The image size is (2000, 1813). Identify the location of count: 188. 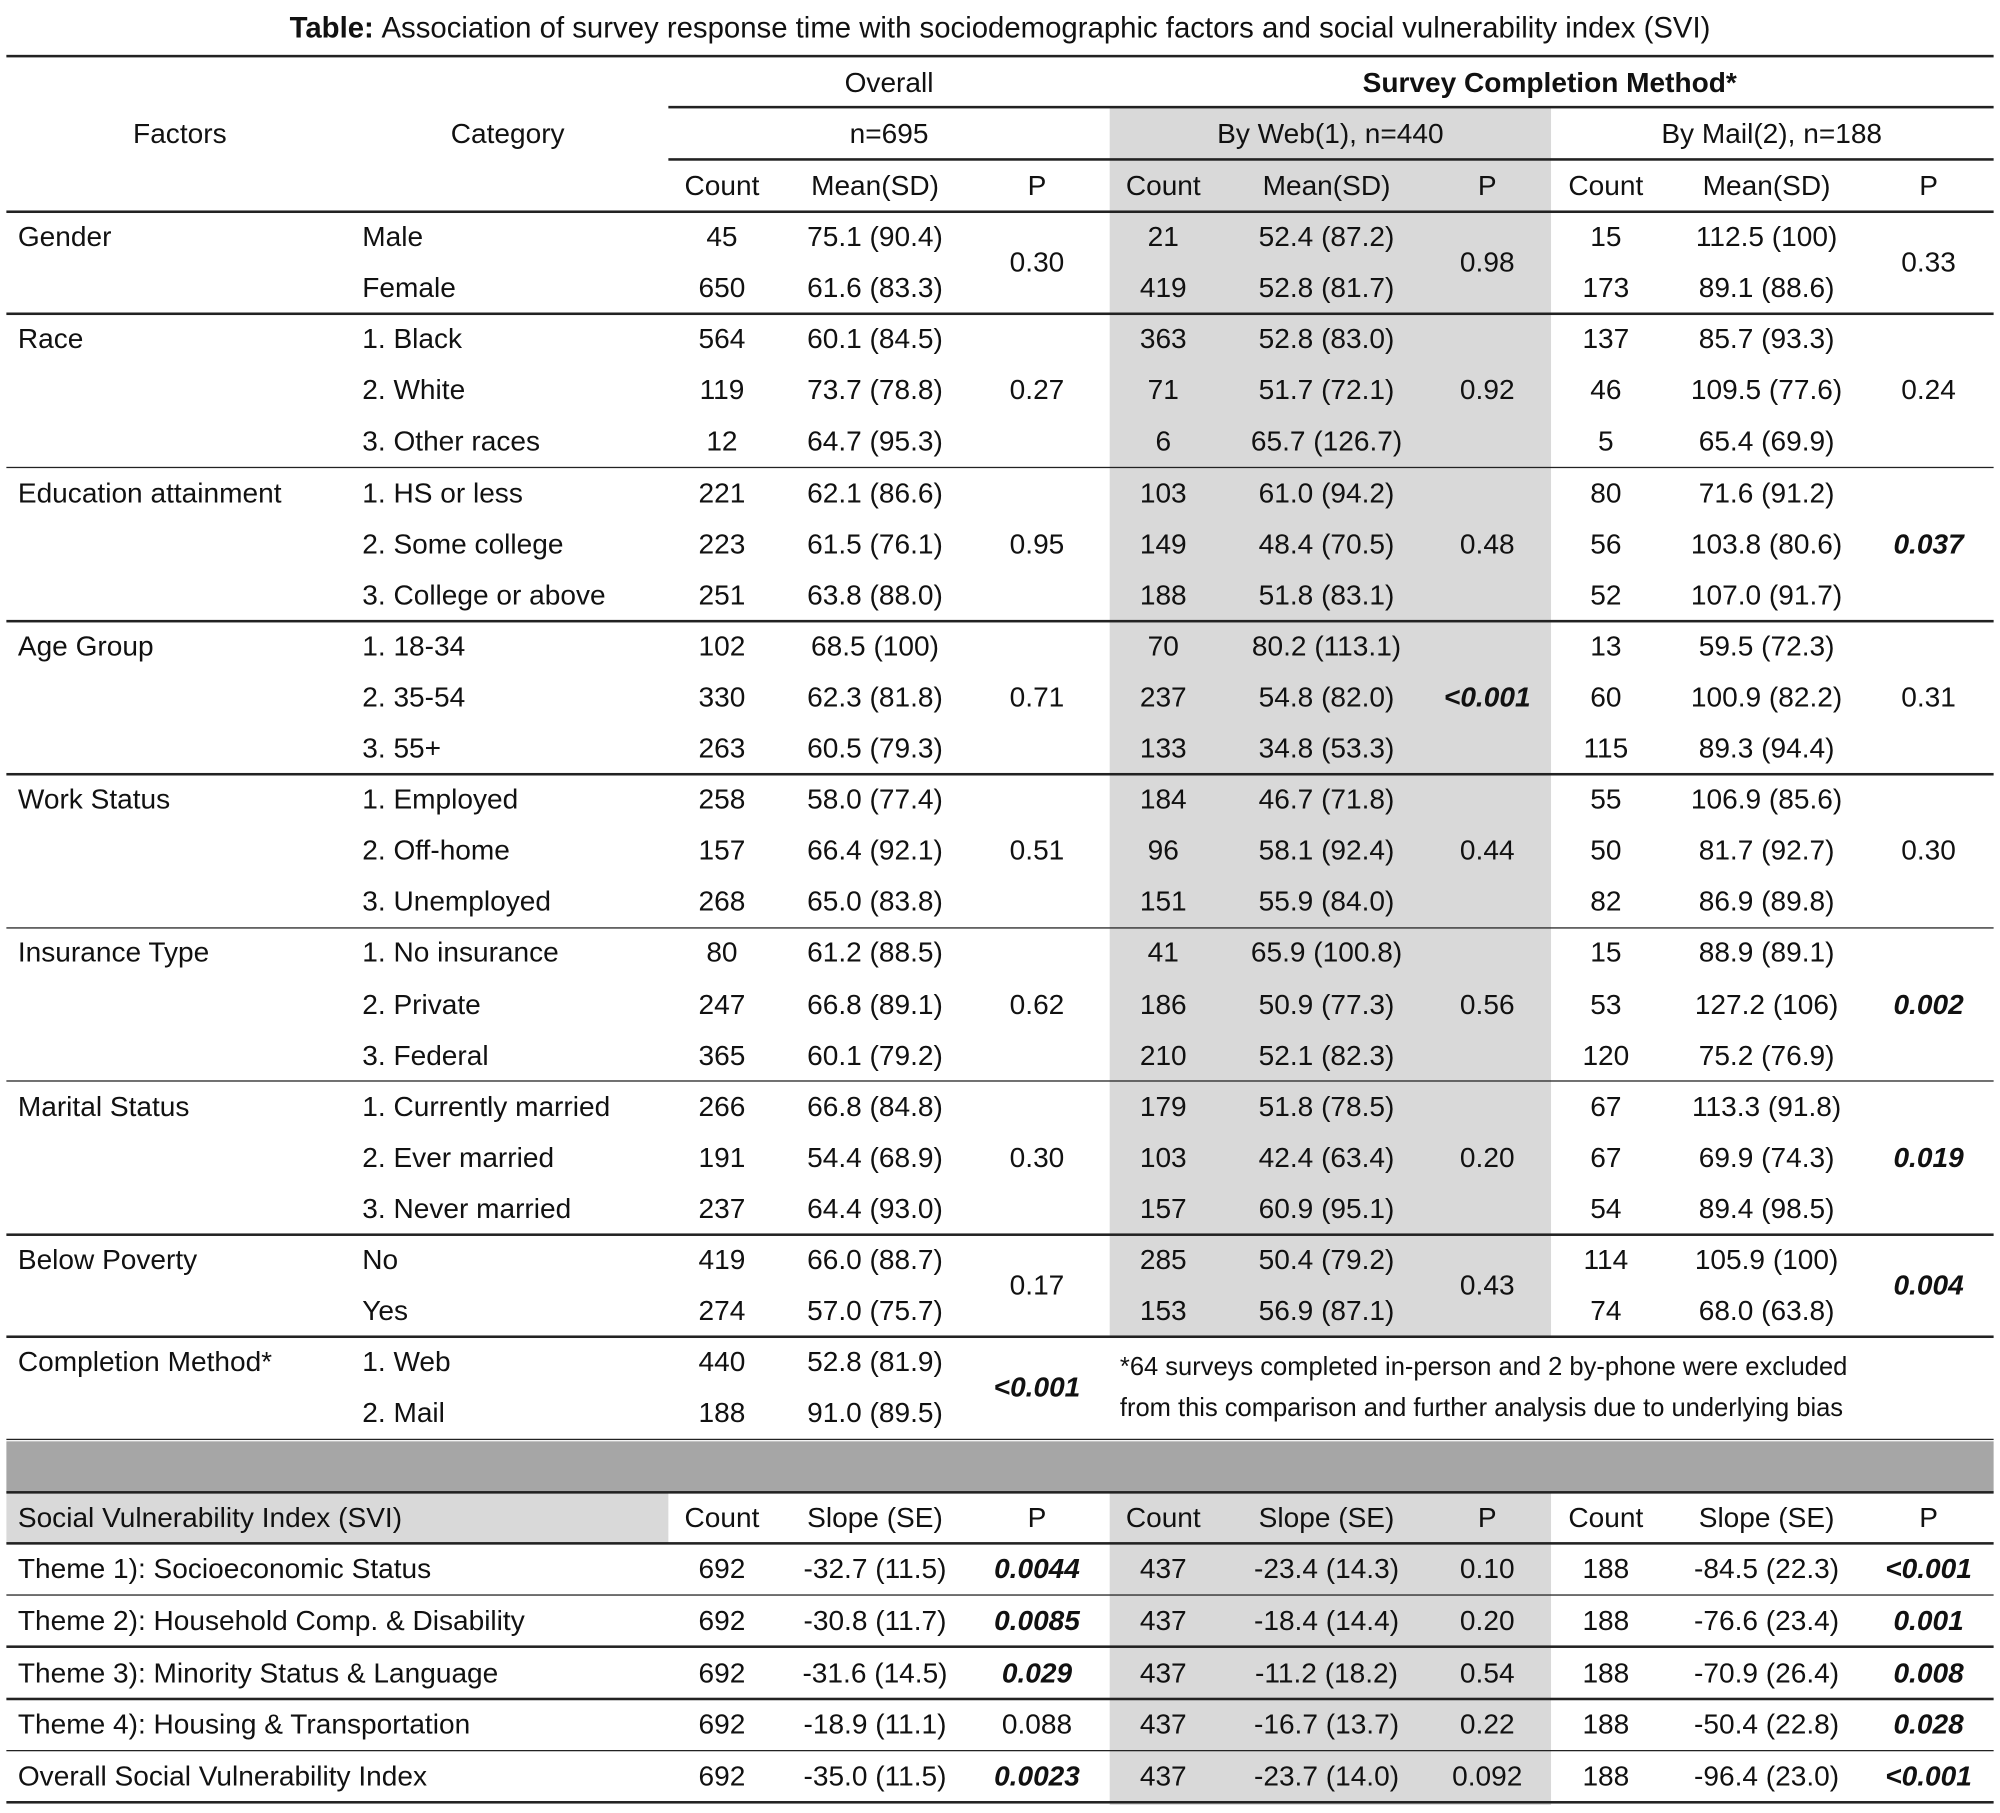
(1606, 1620).